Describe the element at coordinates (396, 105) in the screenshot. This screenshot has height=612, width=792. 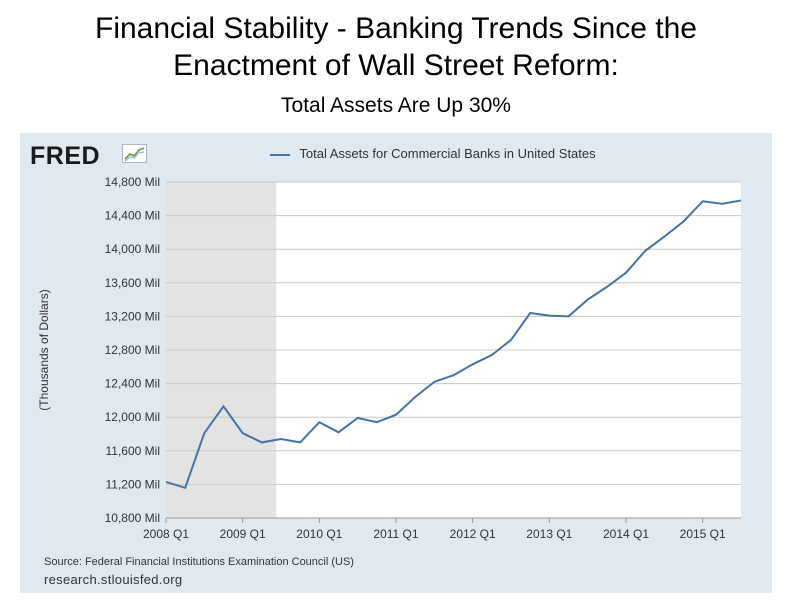
I see `page-subtitle: Total Assets Are Up 30%` at that location.